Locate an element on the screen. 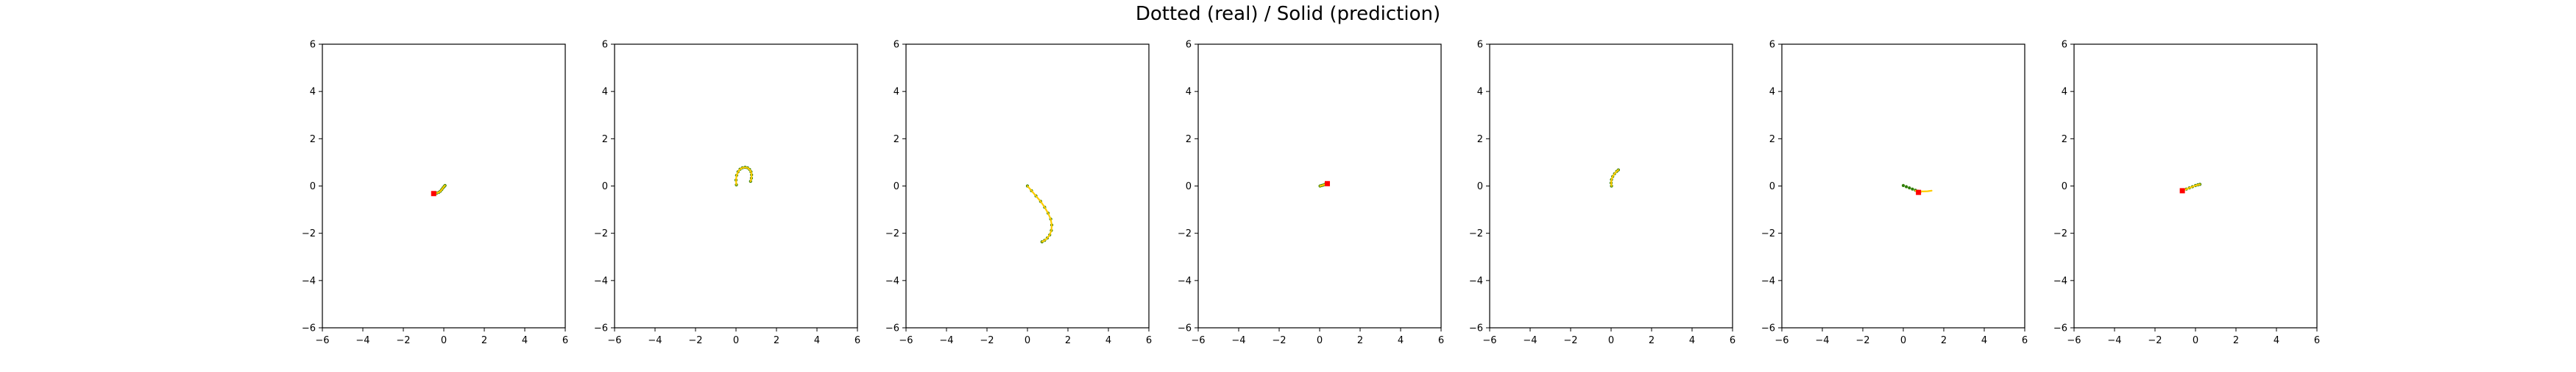 The image size is (2576, 372). subplot-3: −6 −4 −2 0 2 4 6 −6 −4 −2 0 2 4 6 is located at coordinates (1018, 193).